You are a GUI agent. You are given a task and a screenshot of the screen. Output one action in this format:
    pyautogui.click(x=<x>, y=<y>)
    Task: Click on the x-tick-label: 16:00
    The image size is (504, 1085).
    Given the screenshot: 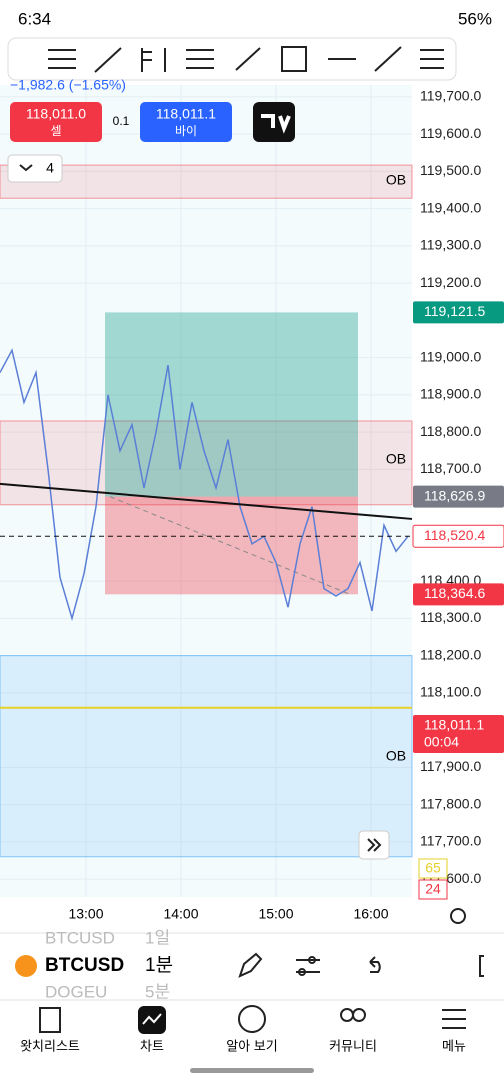 What is the action you would take?
    pyautogui.click(x=370, y=914)
    